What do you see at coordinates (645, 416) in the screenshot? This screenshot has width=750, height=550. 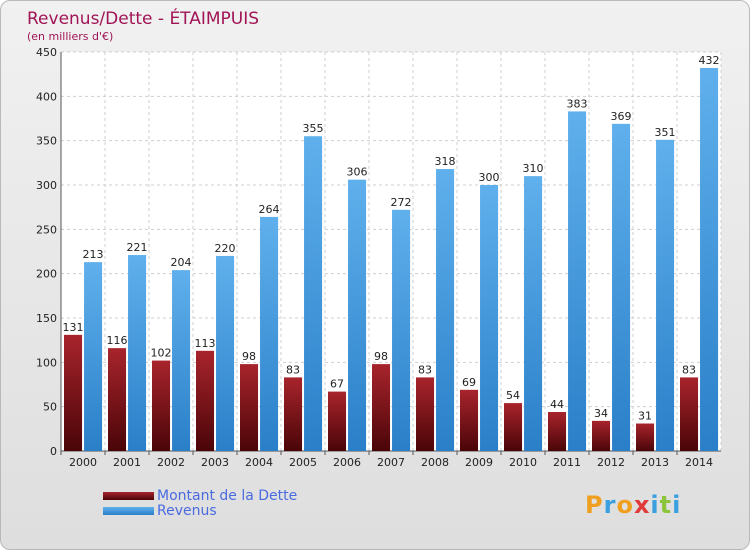 I see `data-label-dette: 31` at bounding box center [645, 416].